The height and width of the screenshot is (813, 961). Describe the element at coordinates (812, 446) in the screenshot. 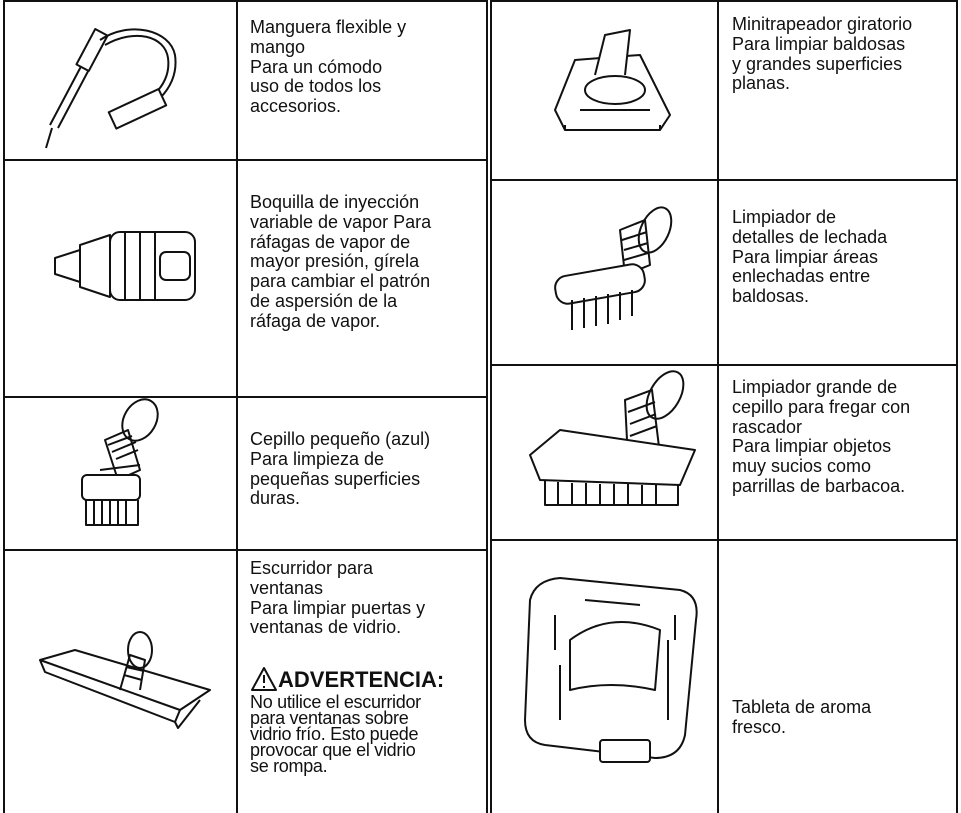

I see `cell-text: Para limpiar objetos` at that location.